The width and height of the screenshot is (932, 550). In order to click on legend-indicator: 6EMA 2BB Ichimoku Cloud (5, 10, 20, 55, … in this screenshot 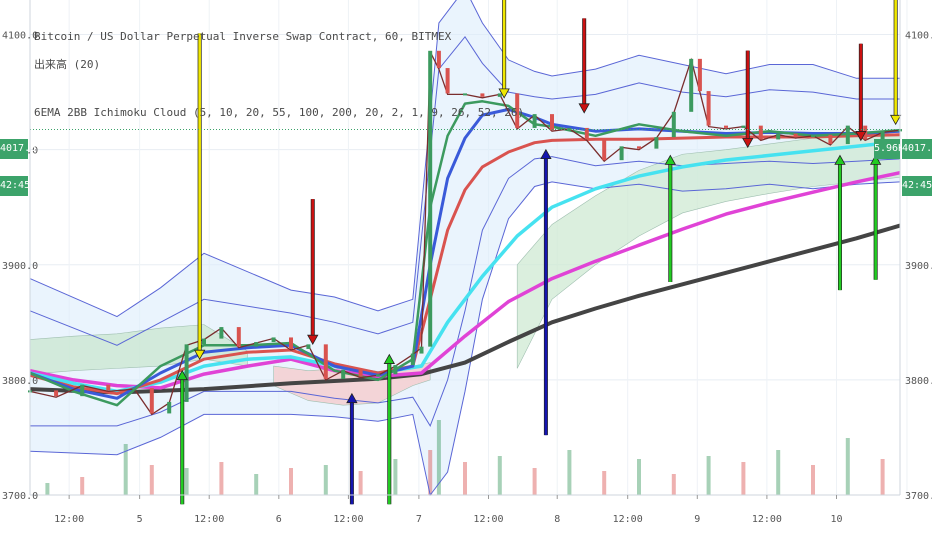, I will do `click(279, 112)`.